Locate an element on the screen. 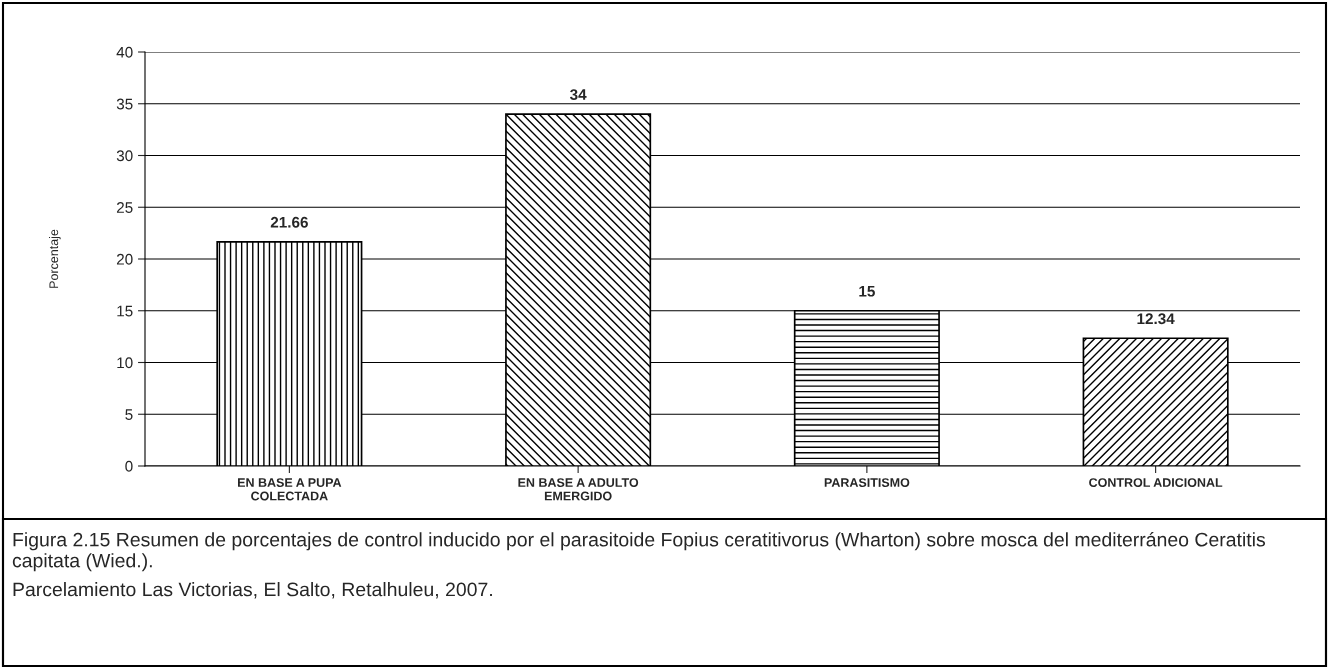 The height and width of the screenshot is (669, 1329). data-label: 12.34 is located at coordinates (1156, 319).